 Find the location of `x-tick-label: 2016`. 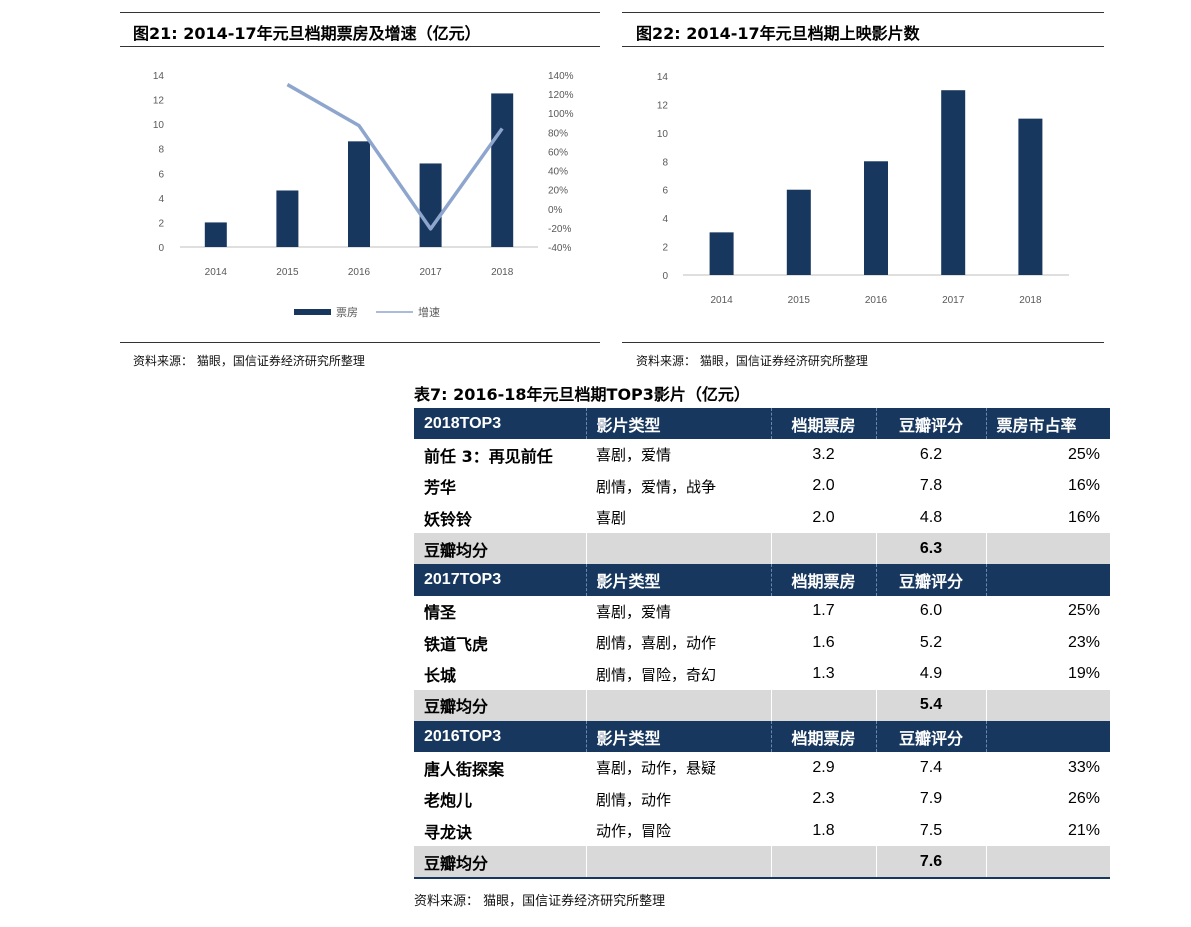

x-tick-label: 2016 is located at coordinates (359, 272).